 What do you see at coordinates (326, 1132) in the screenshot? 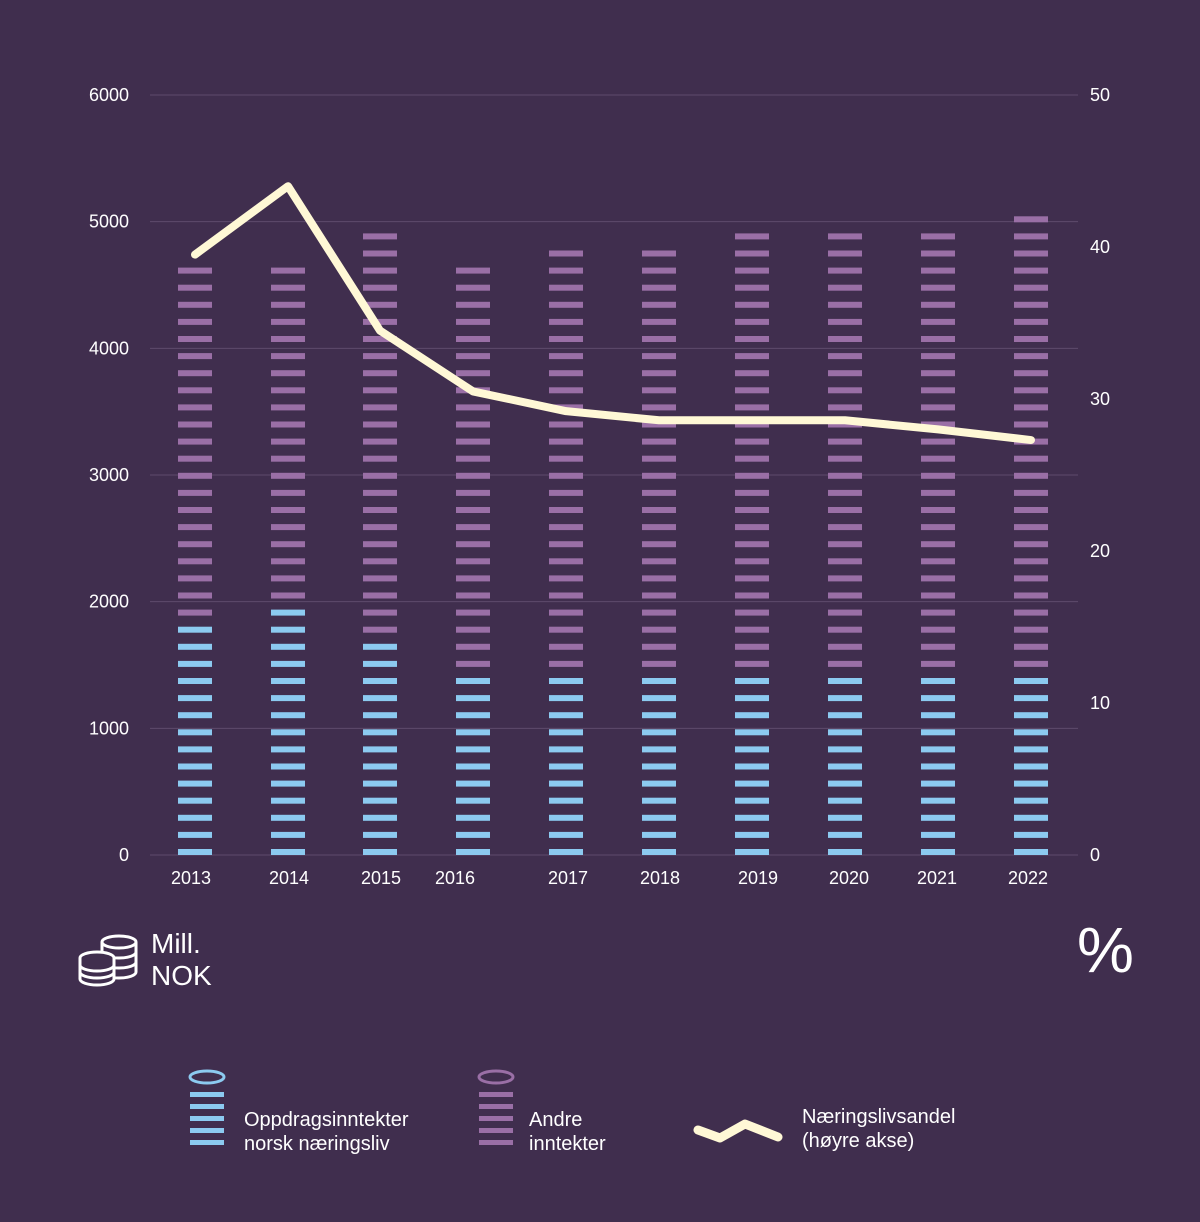
I see `legend-label-blue: Oppdragsinntekter norsk næringsliv` at bounding box center [326, 1132].